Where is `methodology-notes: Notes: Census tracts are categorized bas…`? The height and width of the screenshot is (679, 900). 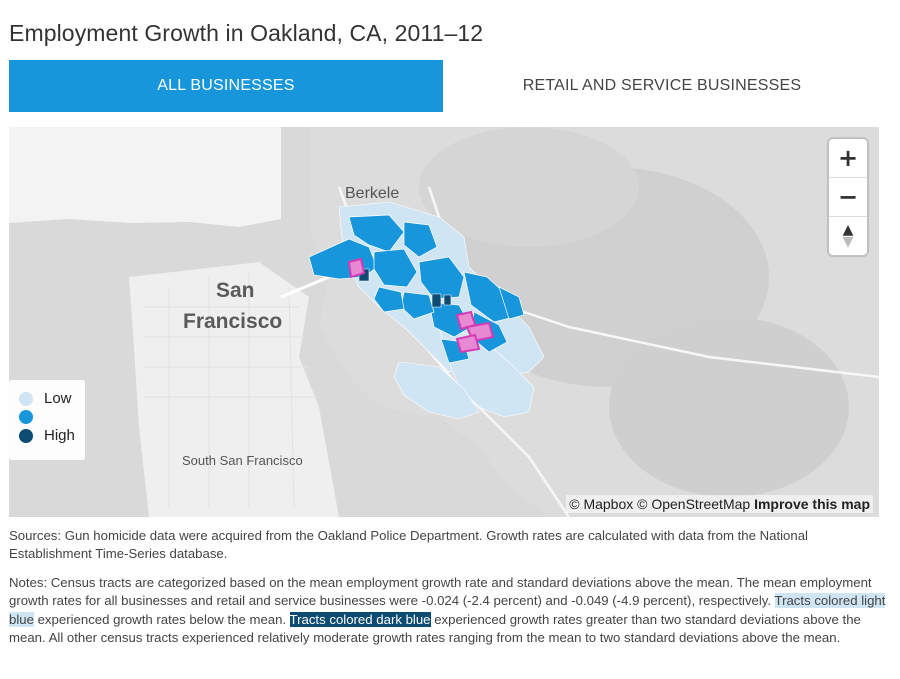
methodology-notes: Notes: Census tracts are categorized bas… is located at coordinates (449, 611).